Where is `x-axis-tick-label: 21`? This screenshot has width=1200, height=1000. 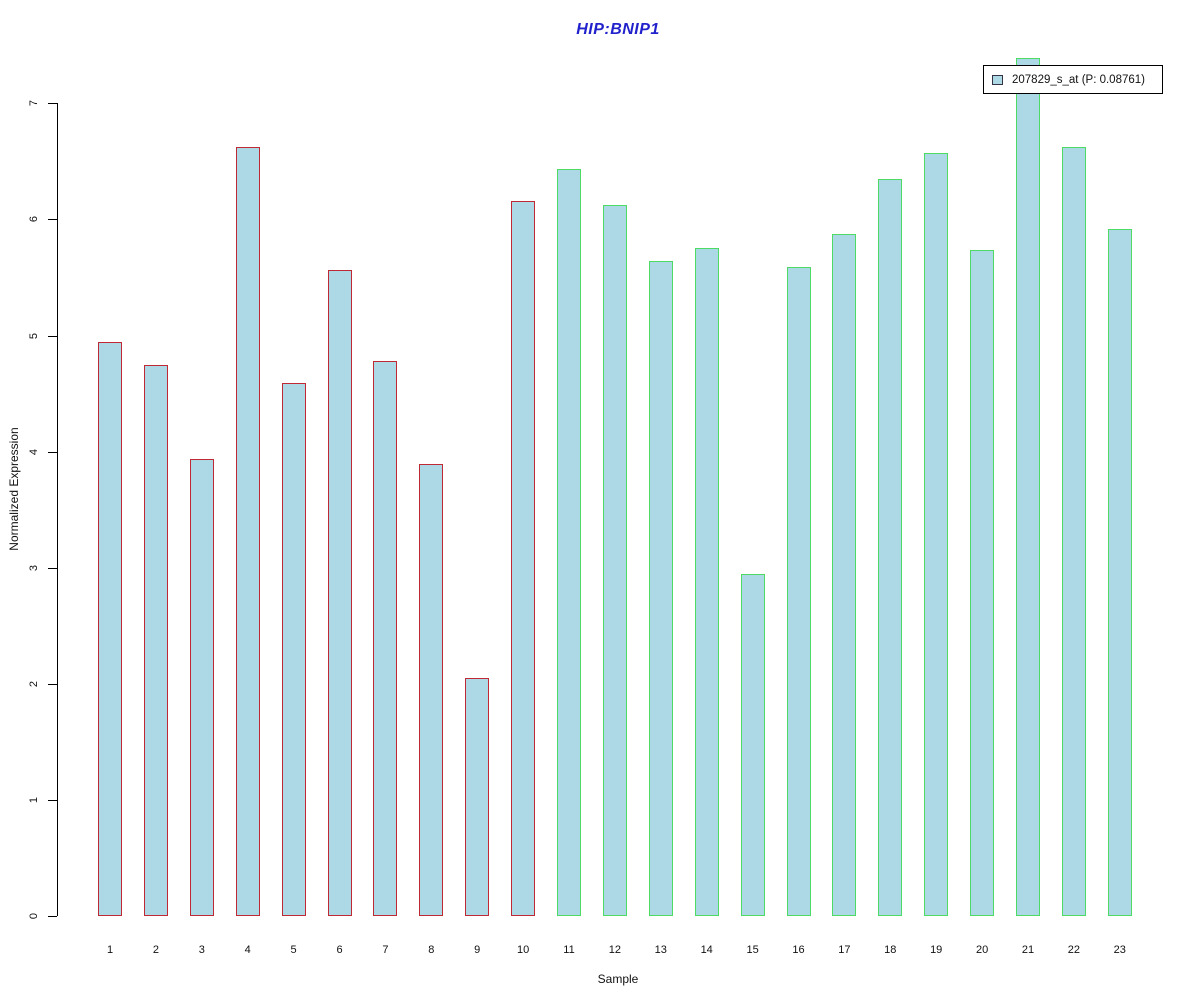
x-axis-tick-label: 21 is located at coordinates (1028, 950).